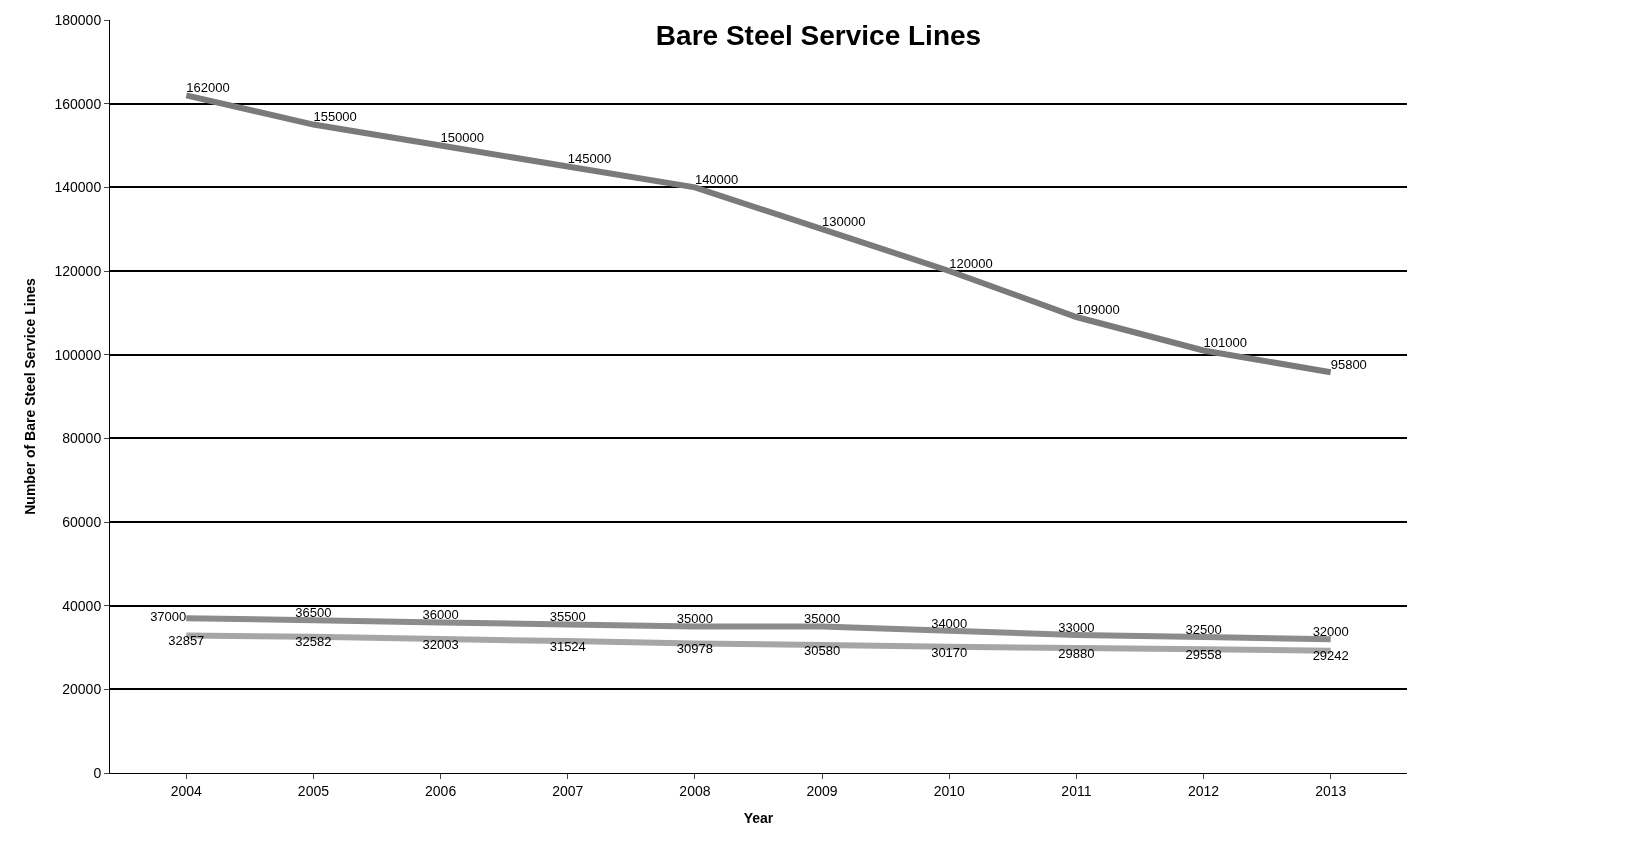  I want to click on x-tick-label: 2008, so click(695, 790).